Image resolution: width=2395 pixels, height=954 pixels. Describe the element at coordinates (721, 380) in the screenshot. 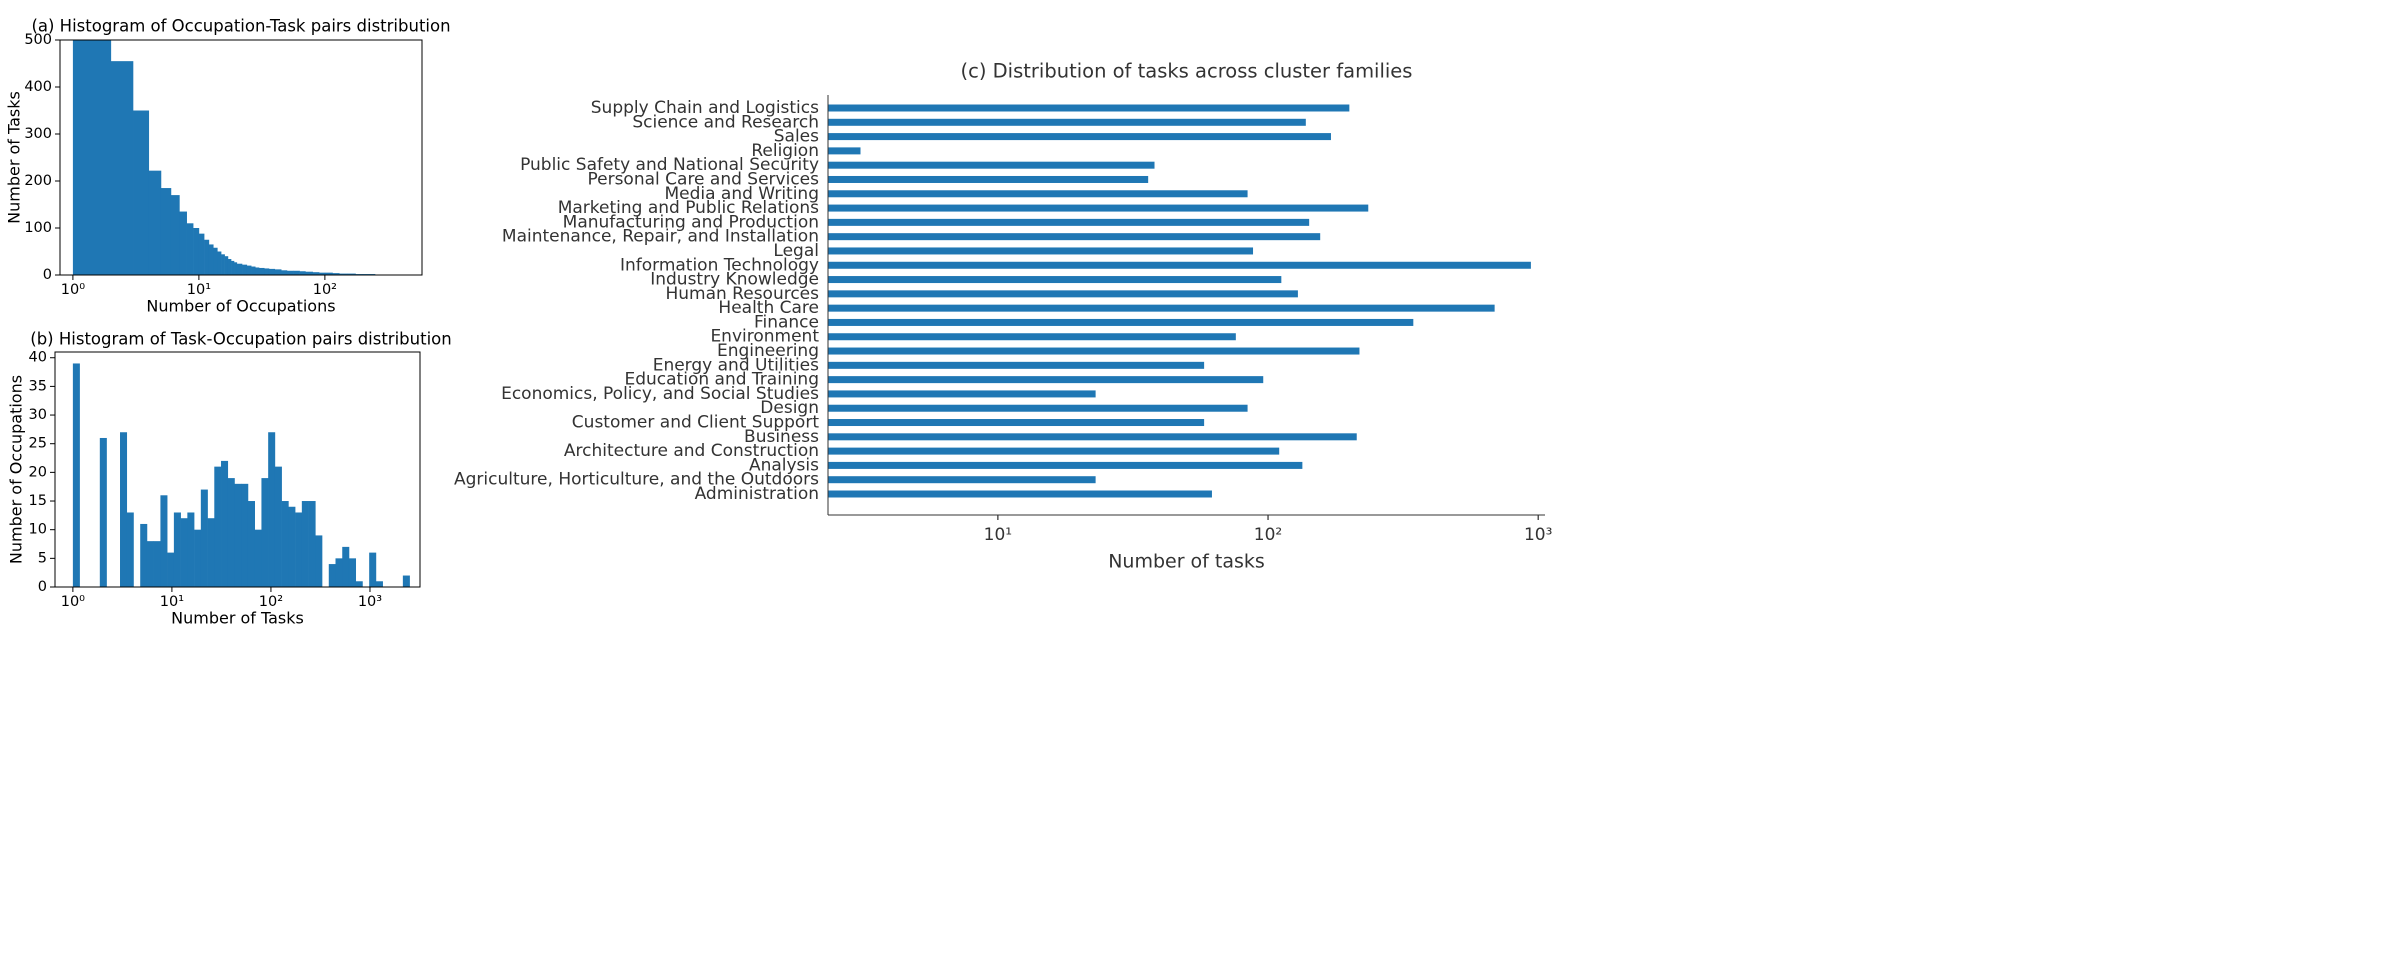

I see `y-tick-label: Education and Training` at that location.